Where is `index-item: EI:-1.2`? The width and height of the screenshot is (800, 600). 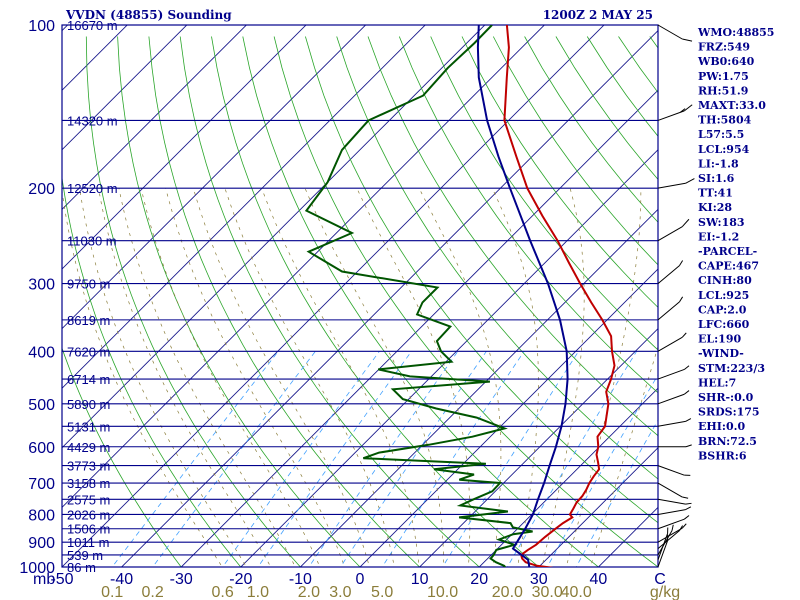
index-item: EI:-1.2 is located at coordinates (718, 236).